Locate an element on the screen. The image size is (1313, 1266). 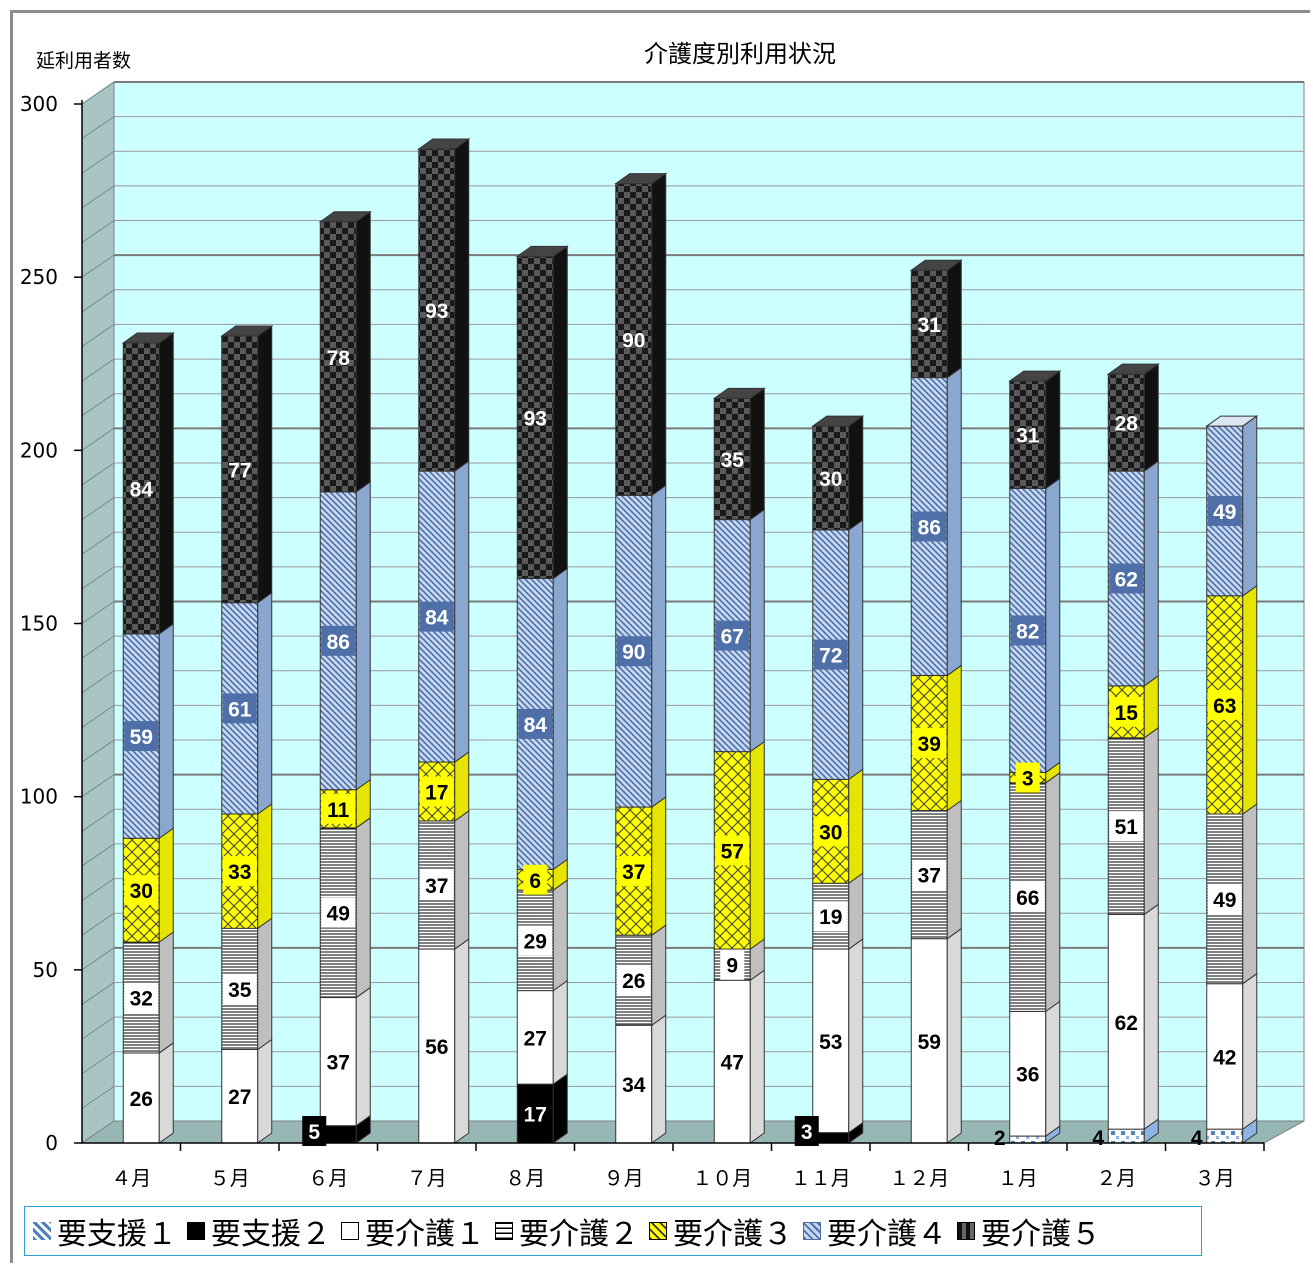
data-label-text: 56 is located at coordinates (436, 1047).